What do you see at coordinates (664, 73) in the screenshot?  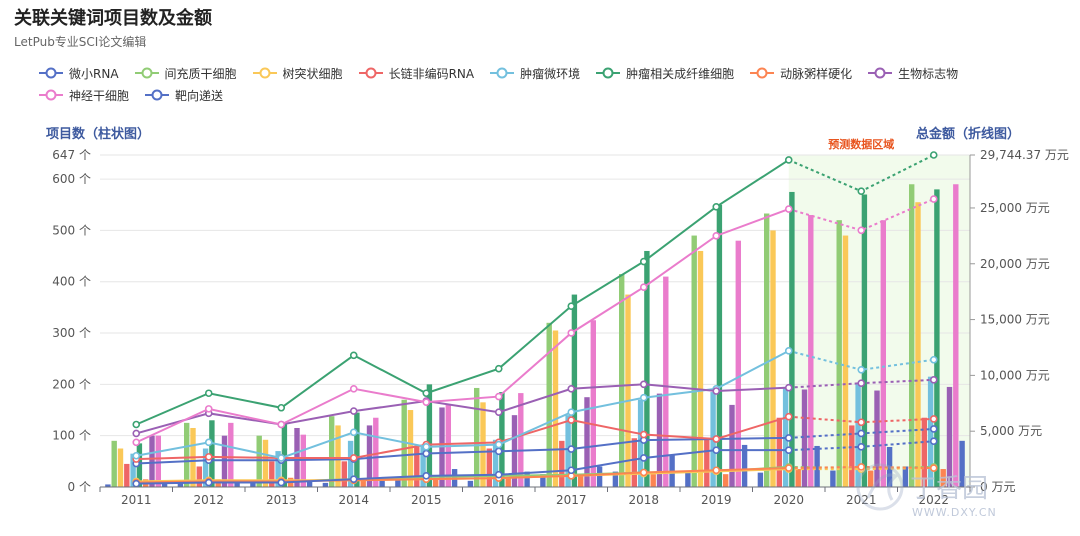 I see `legend-item: 肿瘤相关成纤维细胞` at bounding box center [664, 73].